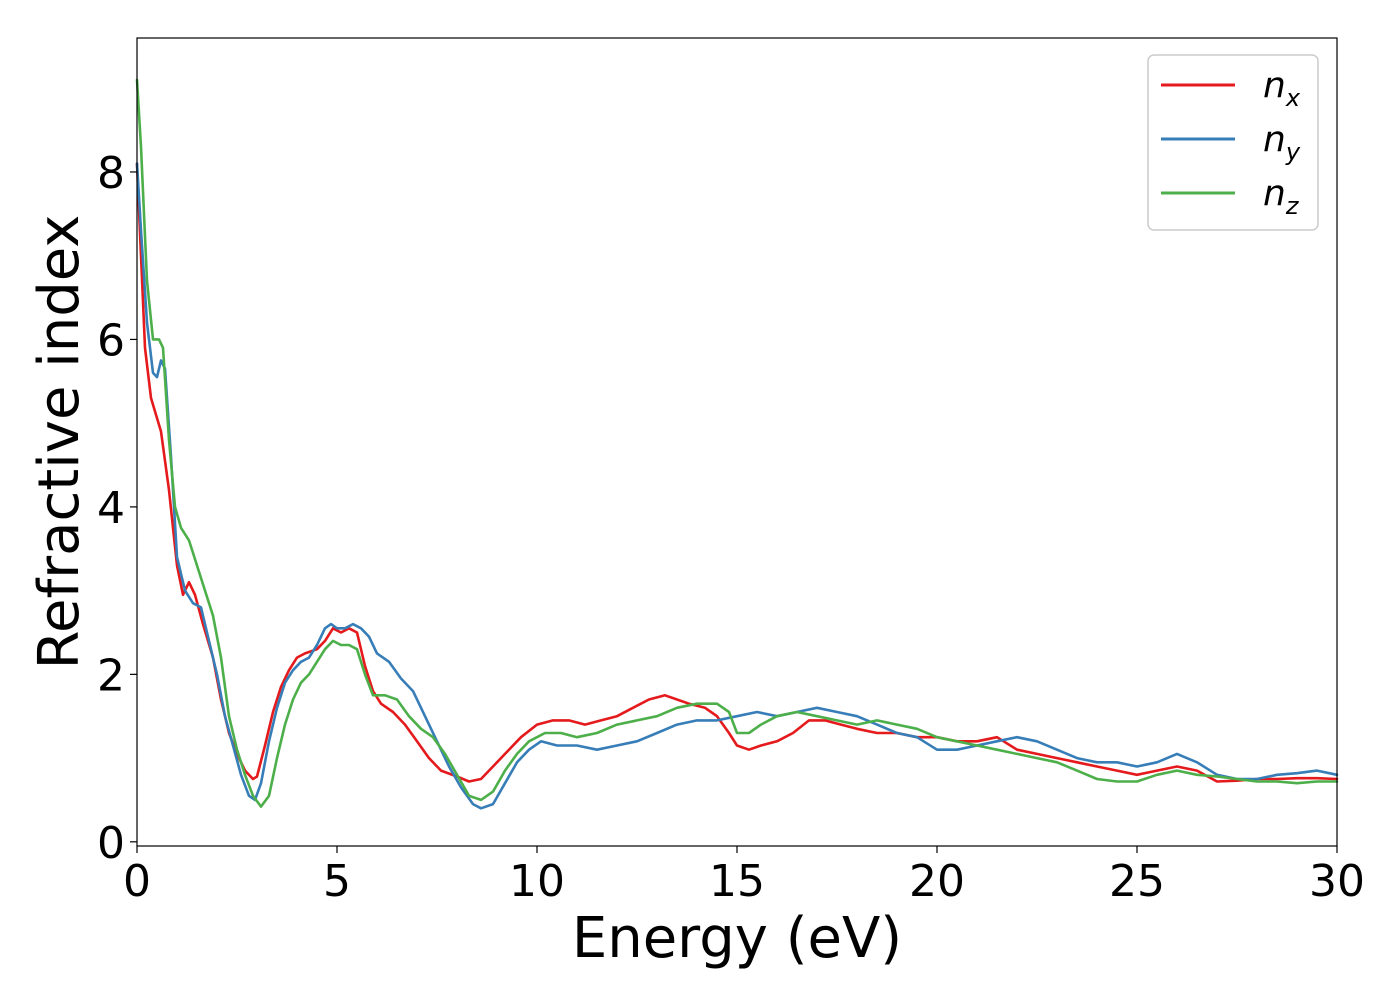 This screenshot has width=1400, height=1000. Describe the element at coordinates (1337, 881) in the screenshot. I see `x-tick-label: 30` at that location.